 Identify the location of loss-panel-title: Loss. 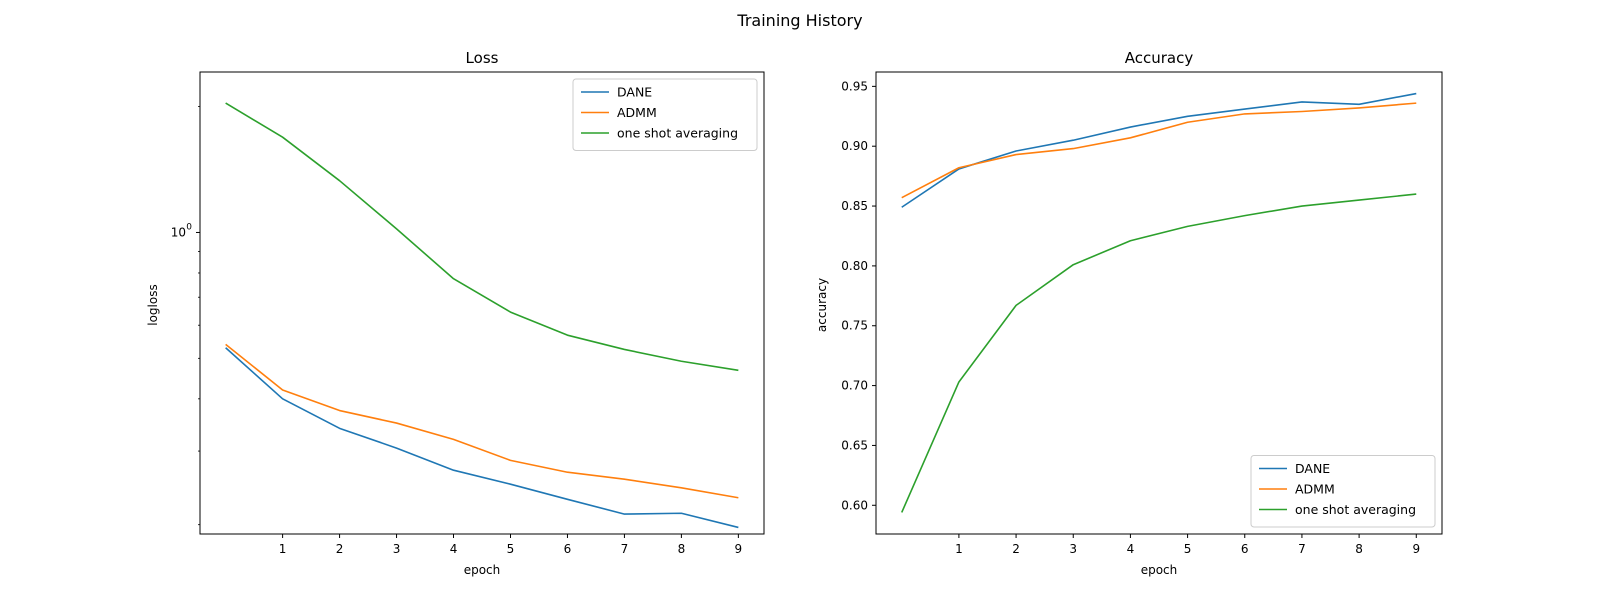
(482, 58).